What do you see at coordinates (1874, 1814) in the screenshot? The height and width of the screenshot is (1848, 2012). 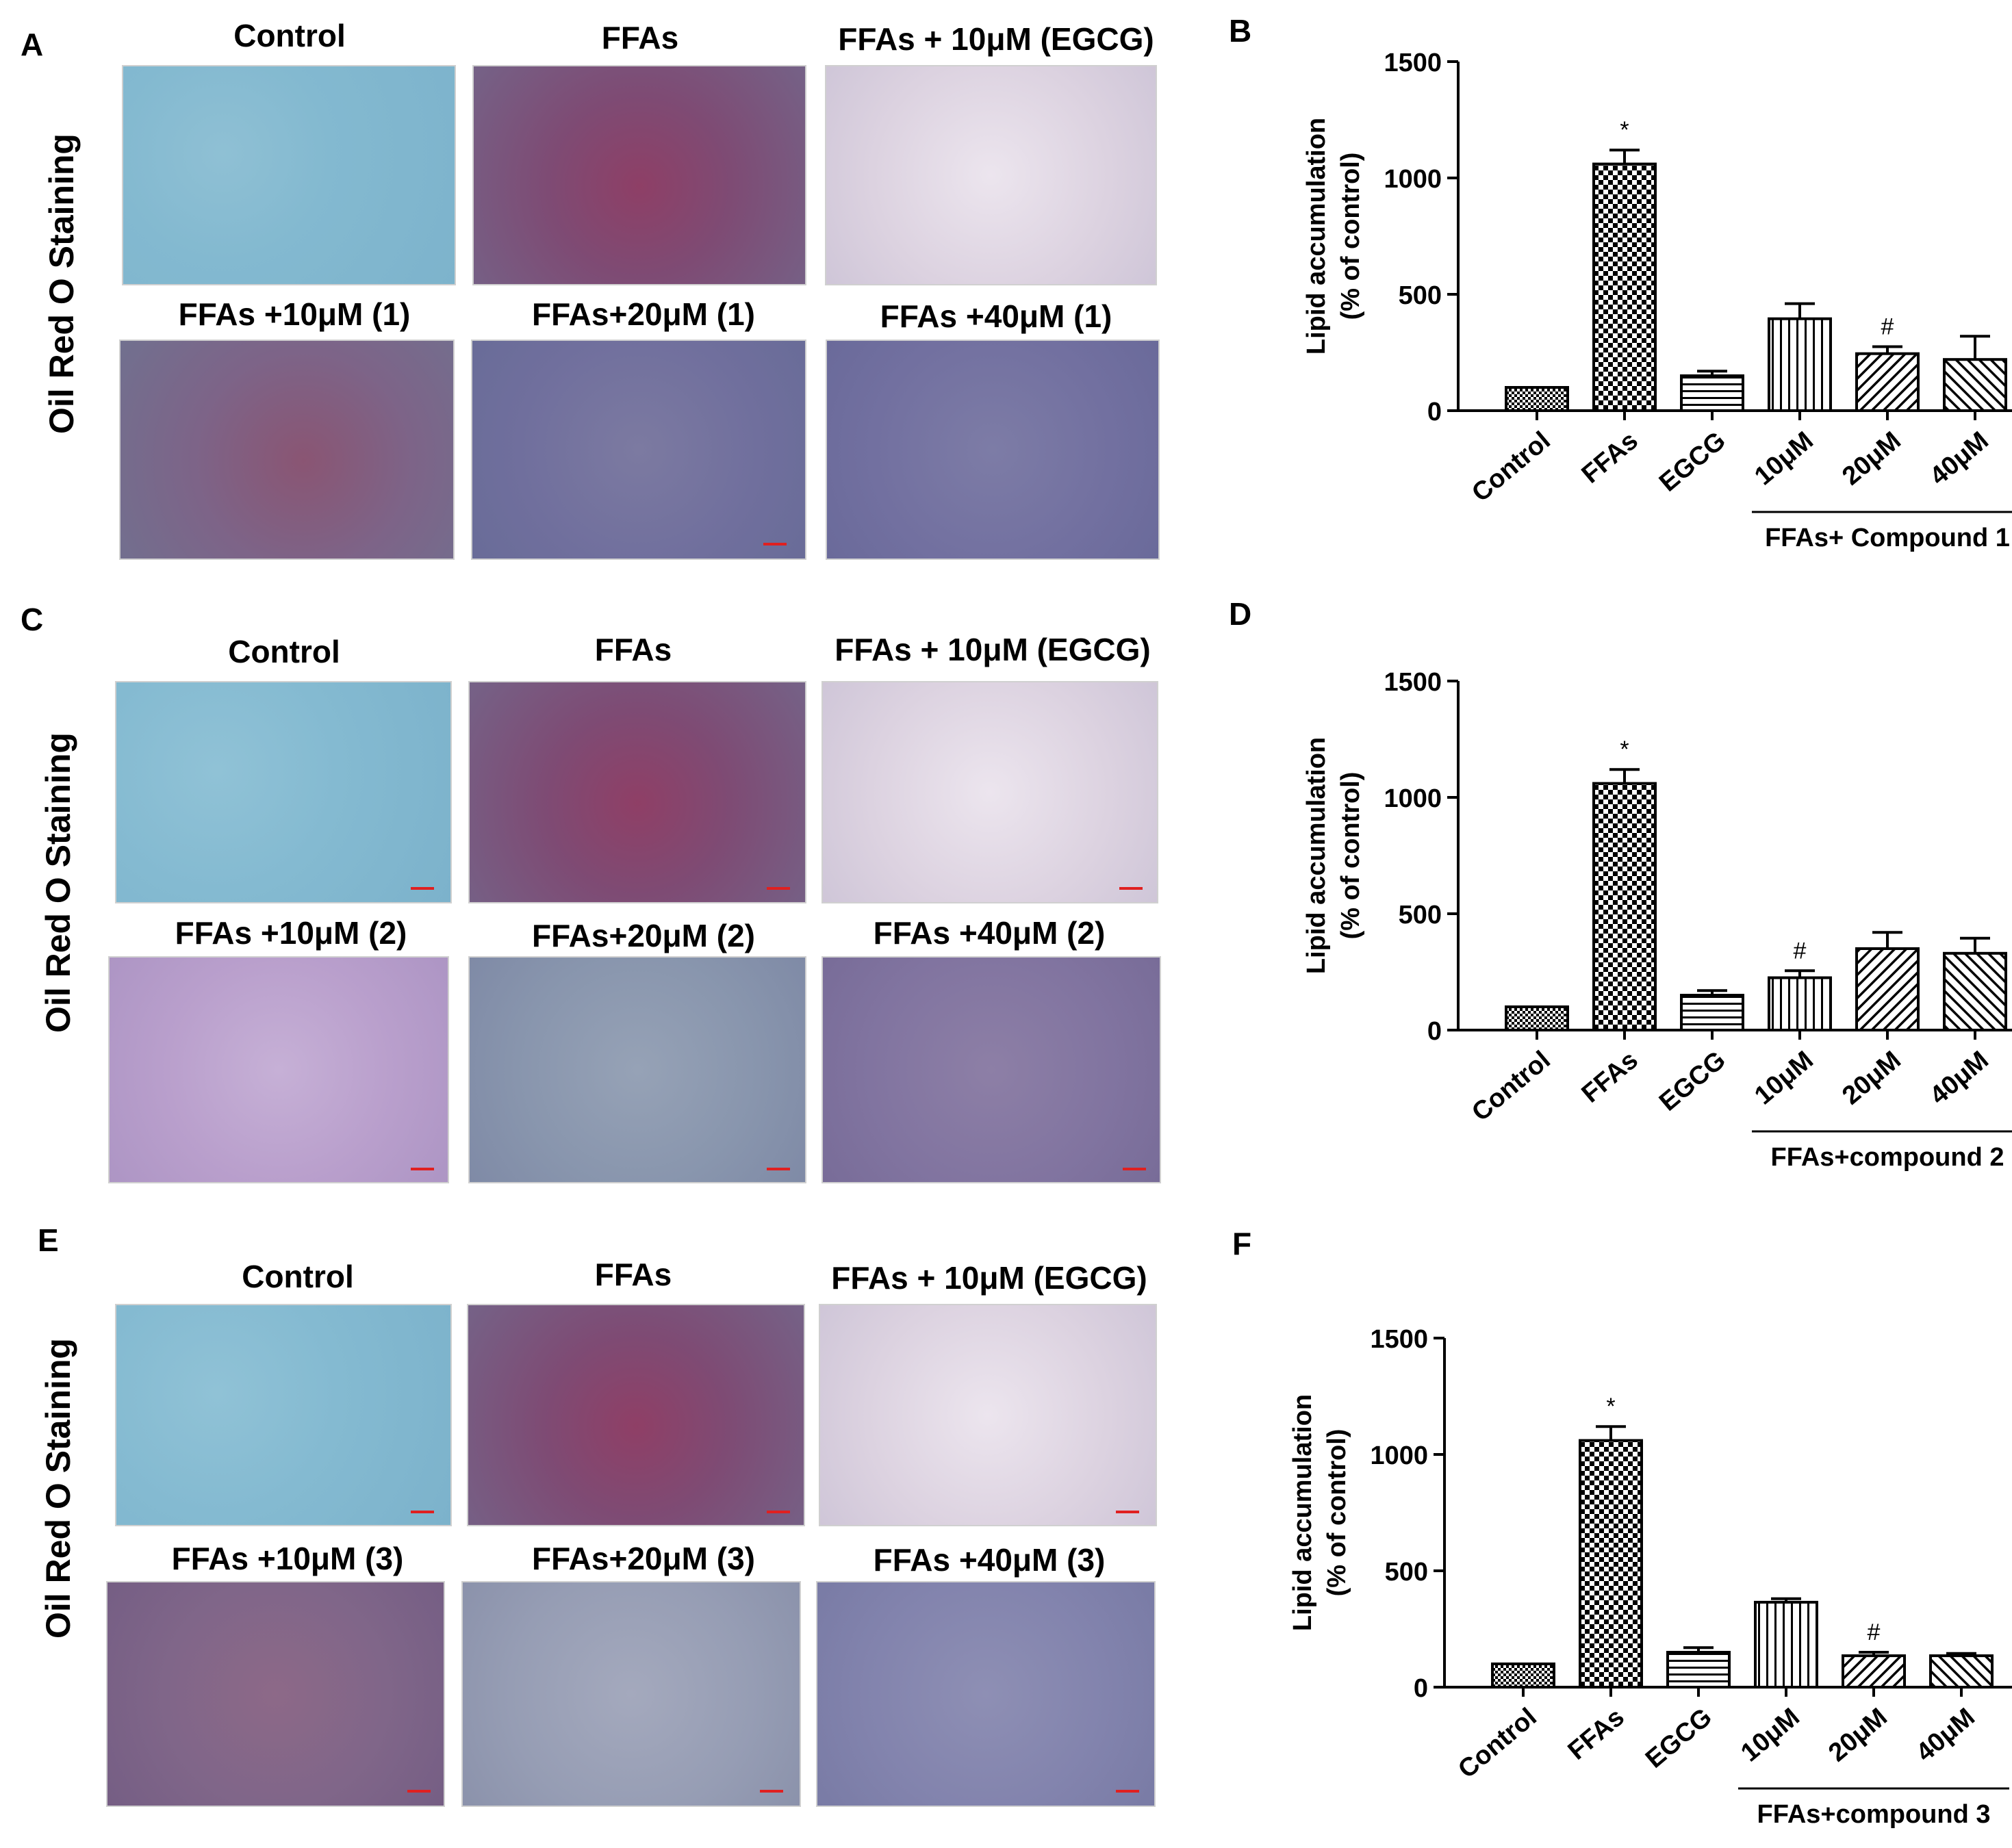 I see `group-label: FFAs+compound 3` at bounding box center [1874, 1814].